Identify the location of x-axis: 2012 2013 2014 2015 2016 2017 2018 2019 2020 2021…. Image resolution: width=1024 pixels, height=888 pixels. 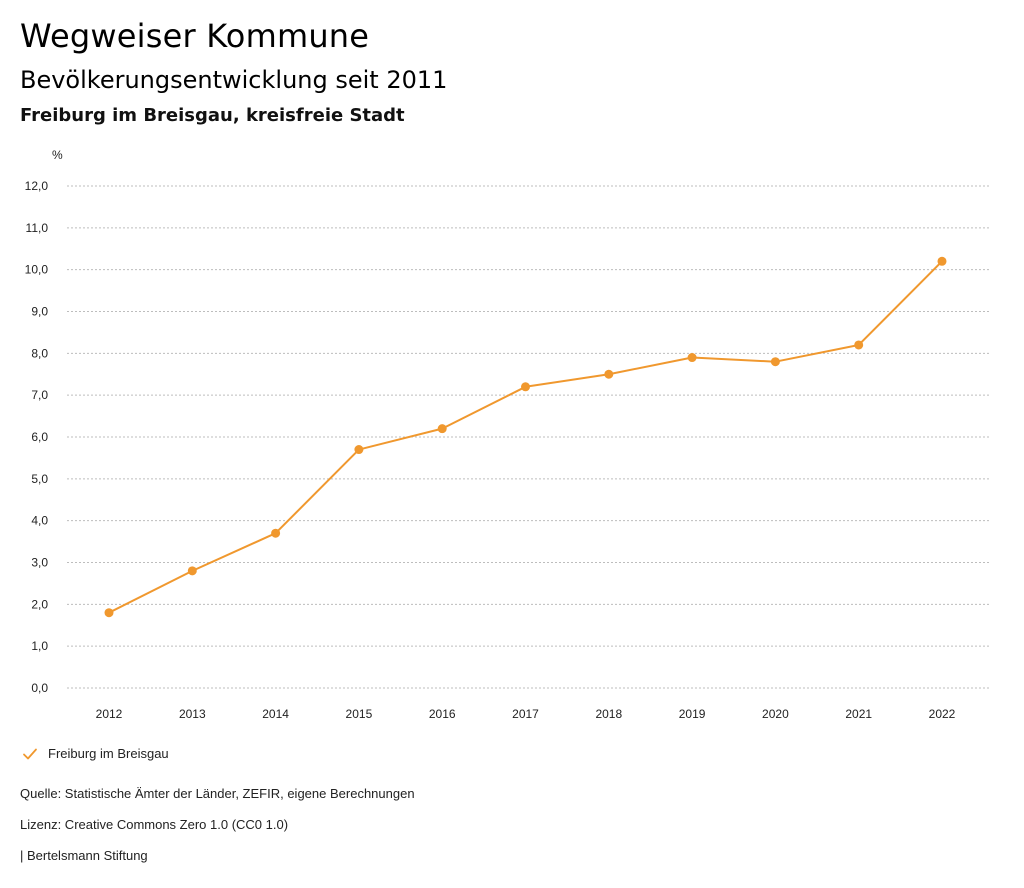
(526, 714).